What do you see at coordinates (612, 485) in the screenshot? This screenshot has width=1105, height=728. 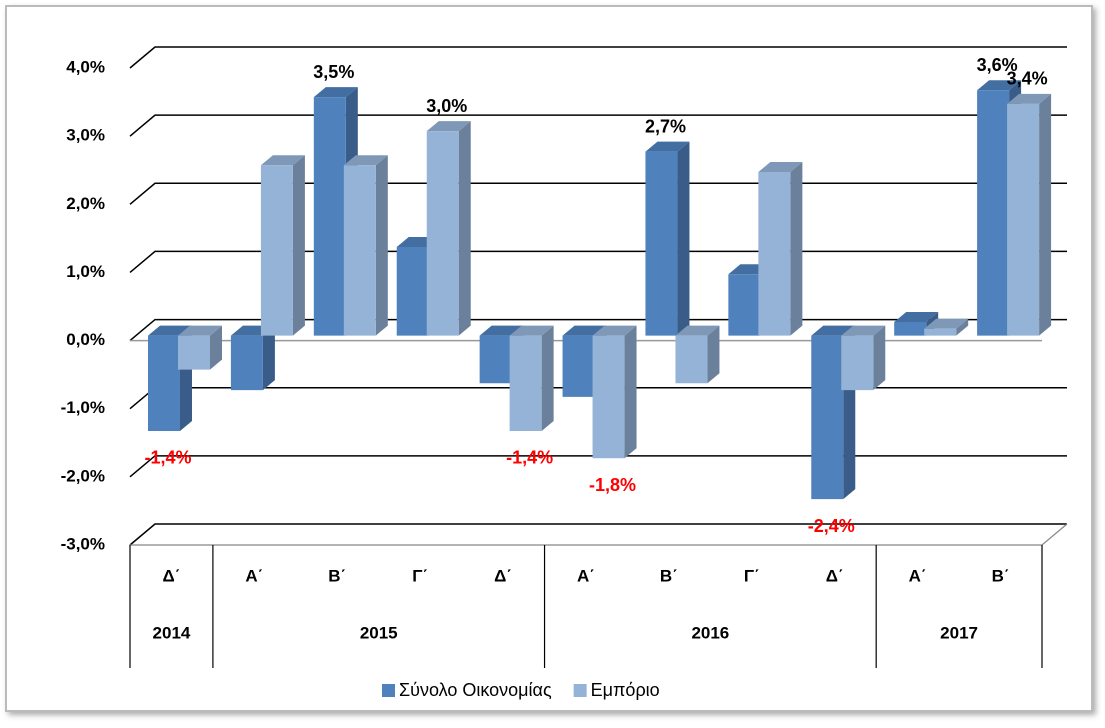 I see `data-label: -1,8%` at bounding box center [612, 485].